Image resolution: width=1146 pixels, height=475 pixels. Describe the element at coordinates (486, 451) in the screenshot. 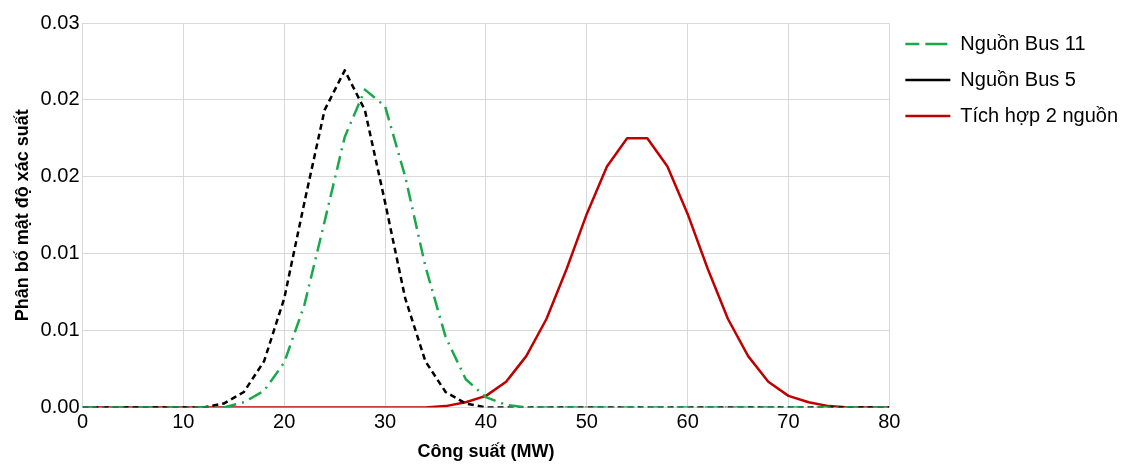

I see `x-axis-title: Công suất (MW)` at that location.